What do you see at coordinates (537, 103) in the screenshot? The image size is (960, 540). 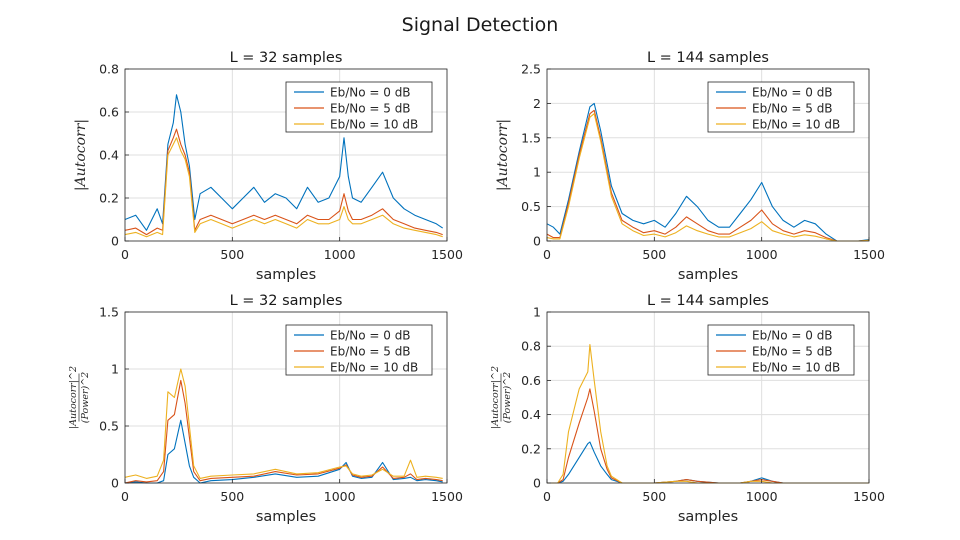 I see `y-tick-label: 2` at bounding box center [537, 103].